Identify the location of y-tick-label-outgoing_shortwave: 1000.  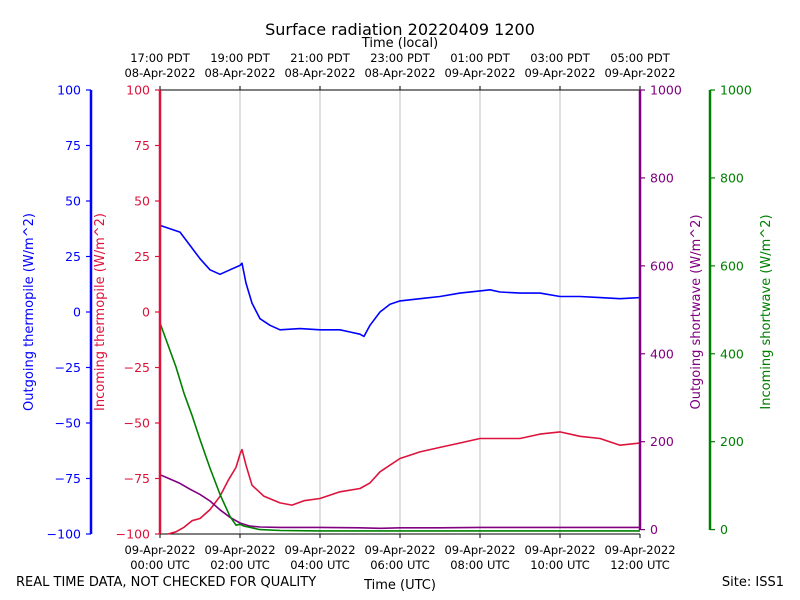
(666, 90).